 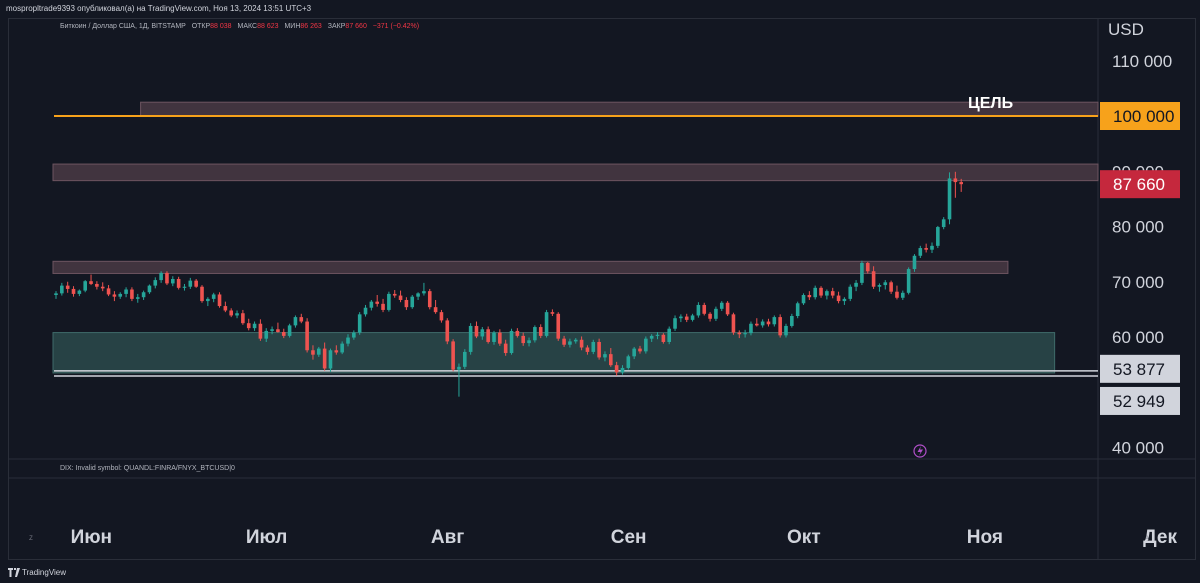 What do you see at coordinates (31, 539) in the screenshot?
I see `auto-scale-left-button: Z` at bounding box center [31, 539].